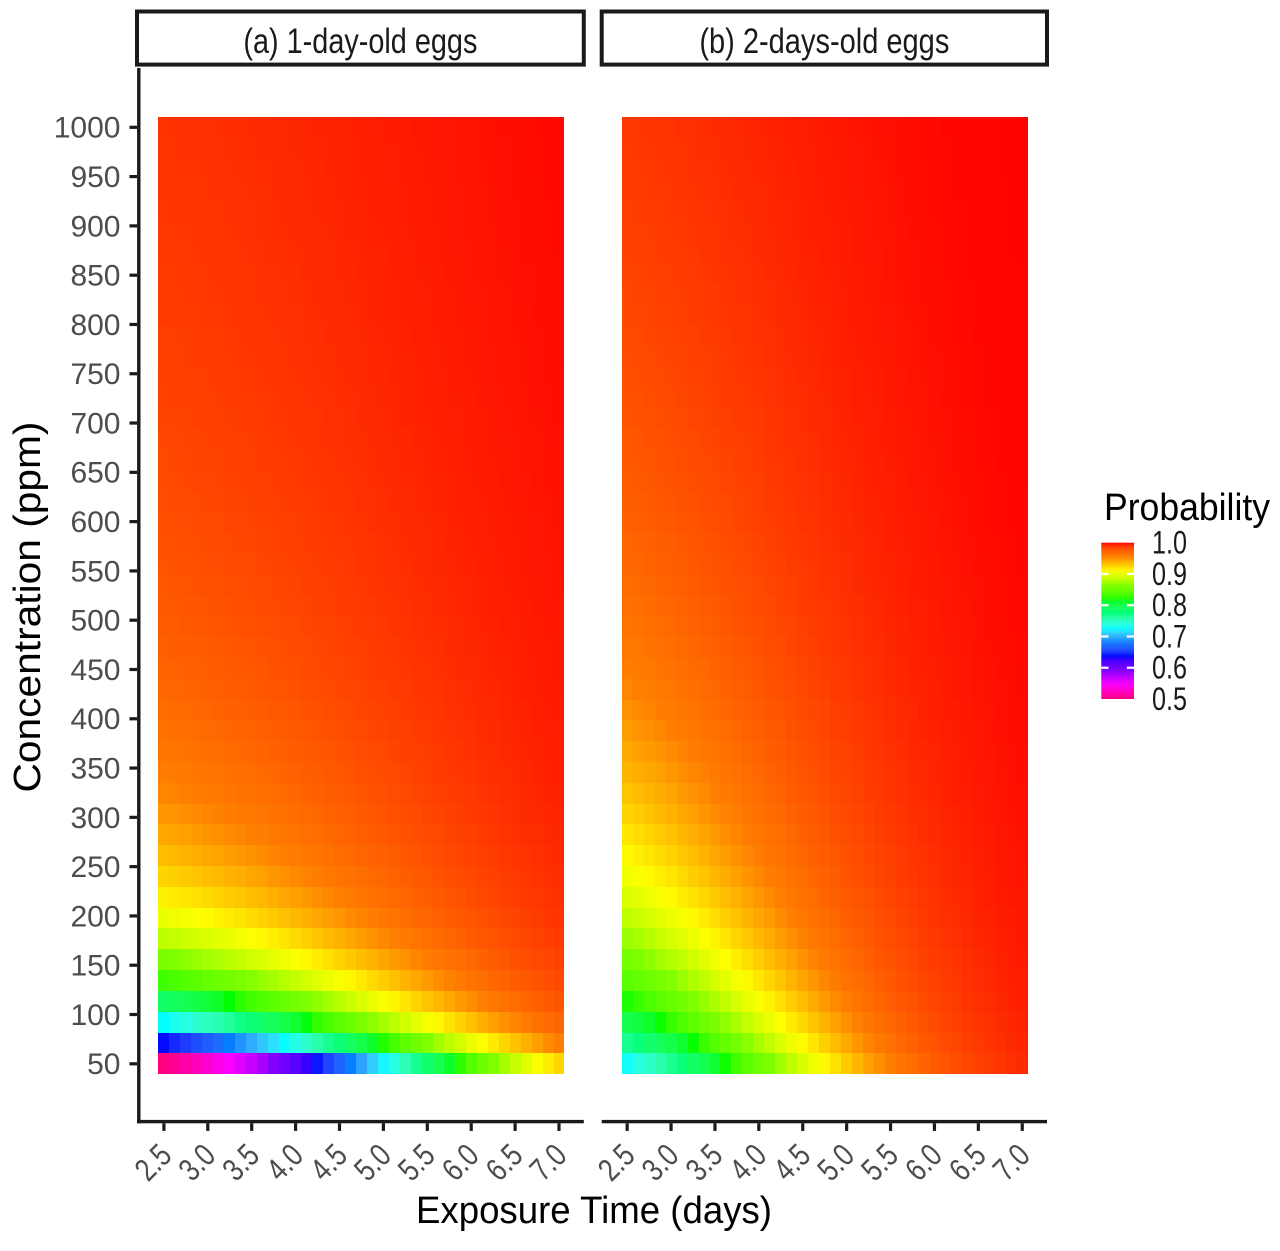  I want to click on svg-text: 300, so click(95, 818).